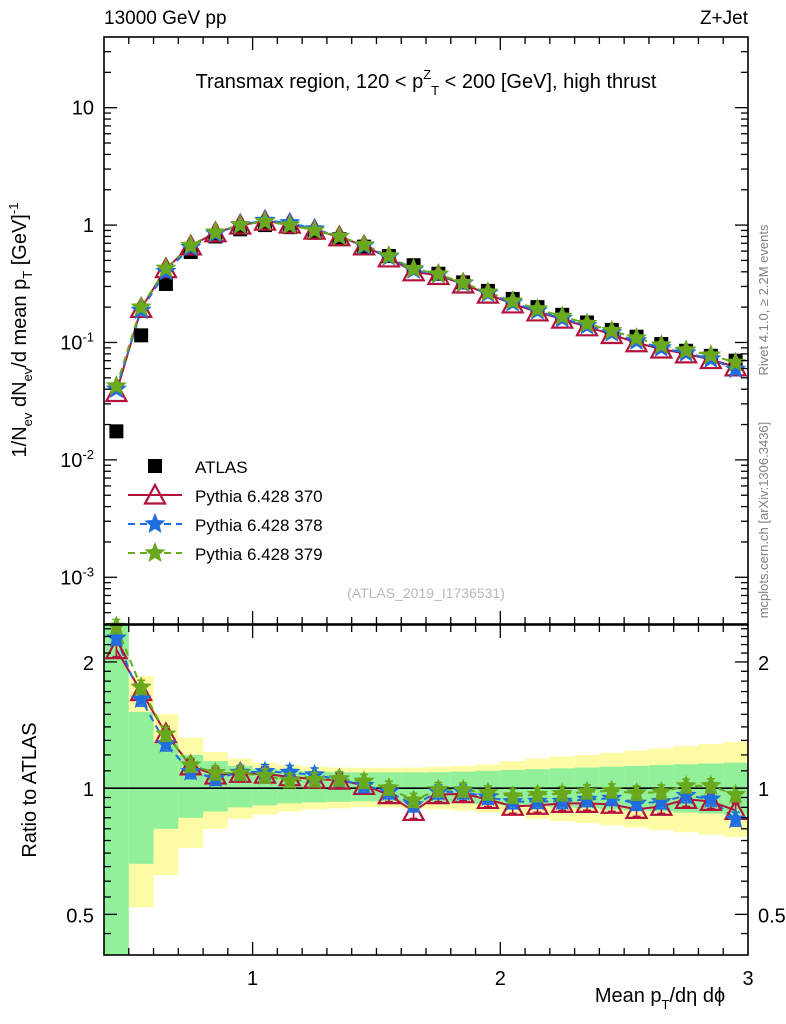 The image size is (786, 1024). Describe the element at coordinates (259, 554) in the screenshot. I see `legend-label-3: Pythia 6.428 379` at that location.